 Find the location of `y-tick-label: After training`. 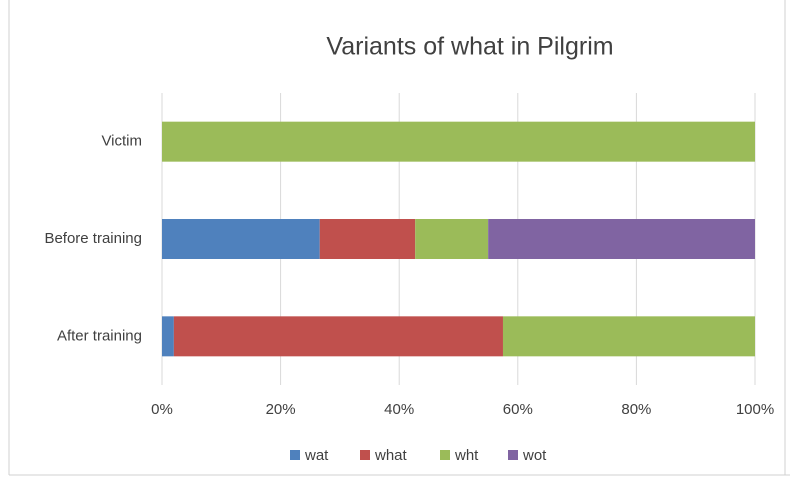

y-tick-label: After training is located at coordinates (99, 335).